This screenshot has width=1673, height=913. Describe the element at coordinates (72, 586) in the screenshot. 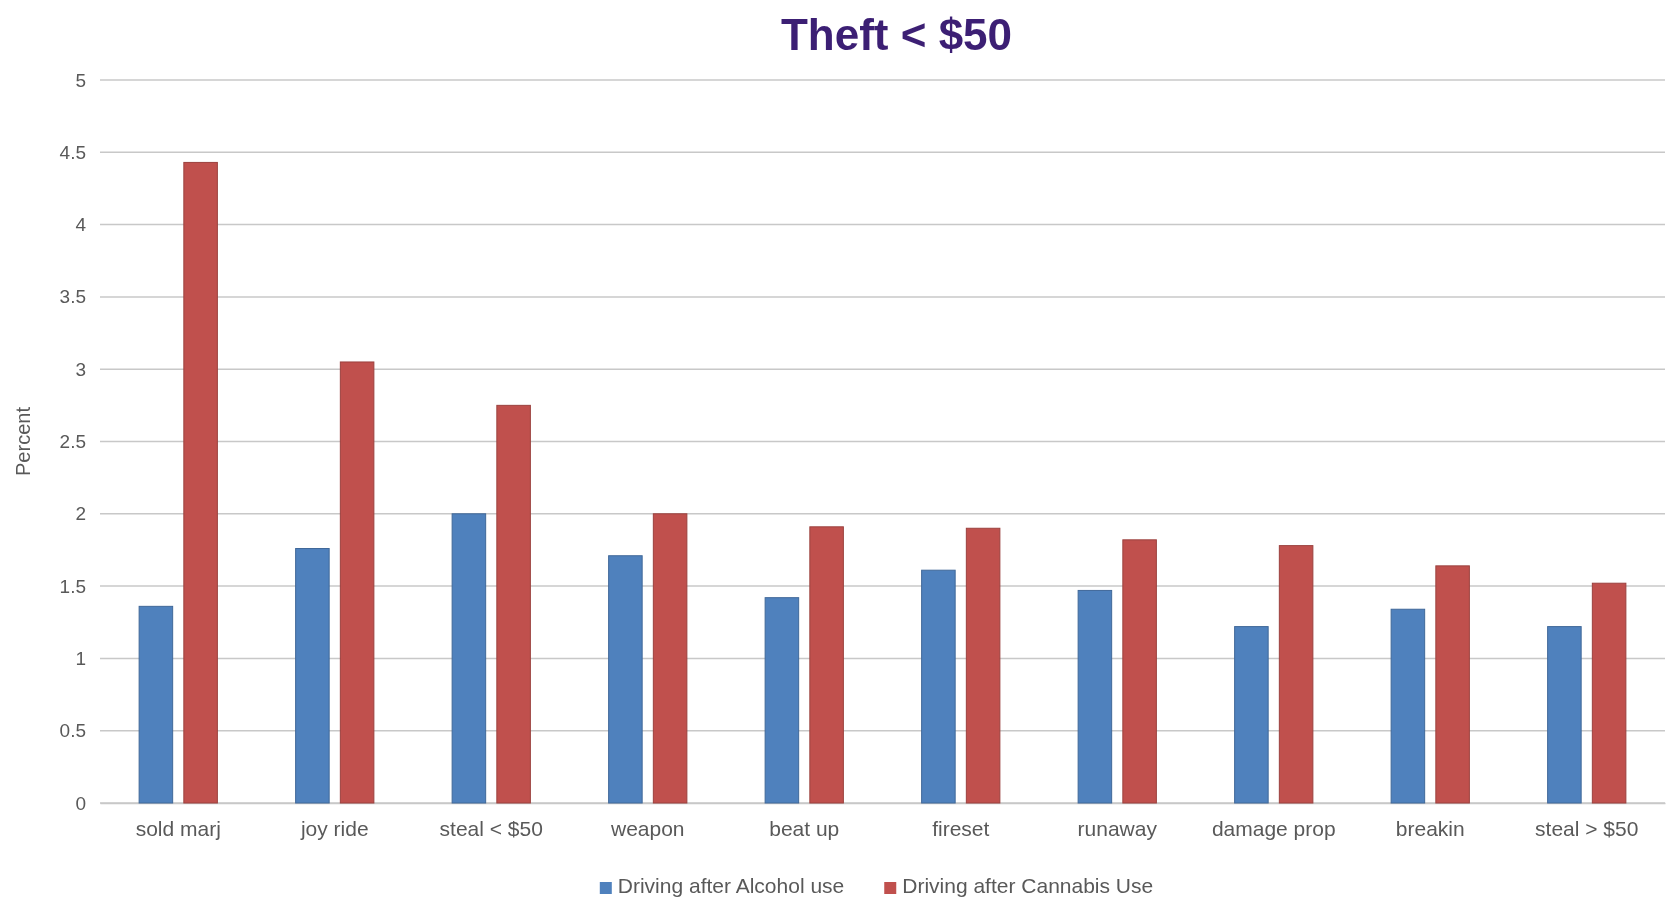

I see `y-tick-label: 1.5` at that location.